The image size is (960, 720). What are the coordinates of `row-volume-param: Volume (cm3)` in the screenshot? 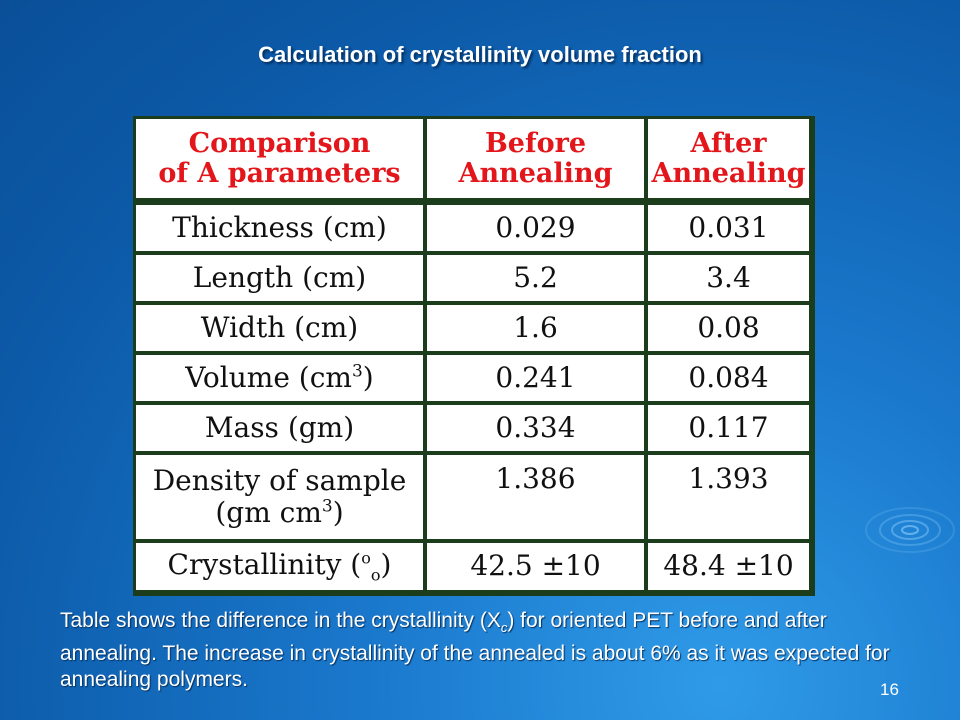 It's located at (279, 378).